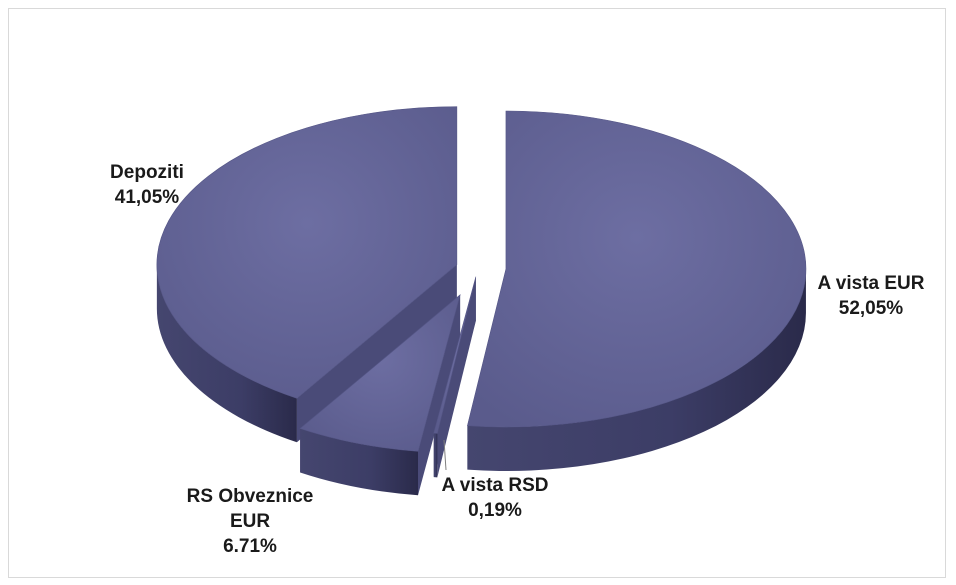  I want to click on slice-name-rs-obveznice-line1: RS Obveznice, so click(250, 496).